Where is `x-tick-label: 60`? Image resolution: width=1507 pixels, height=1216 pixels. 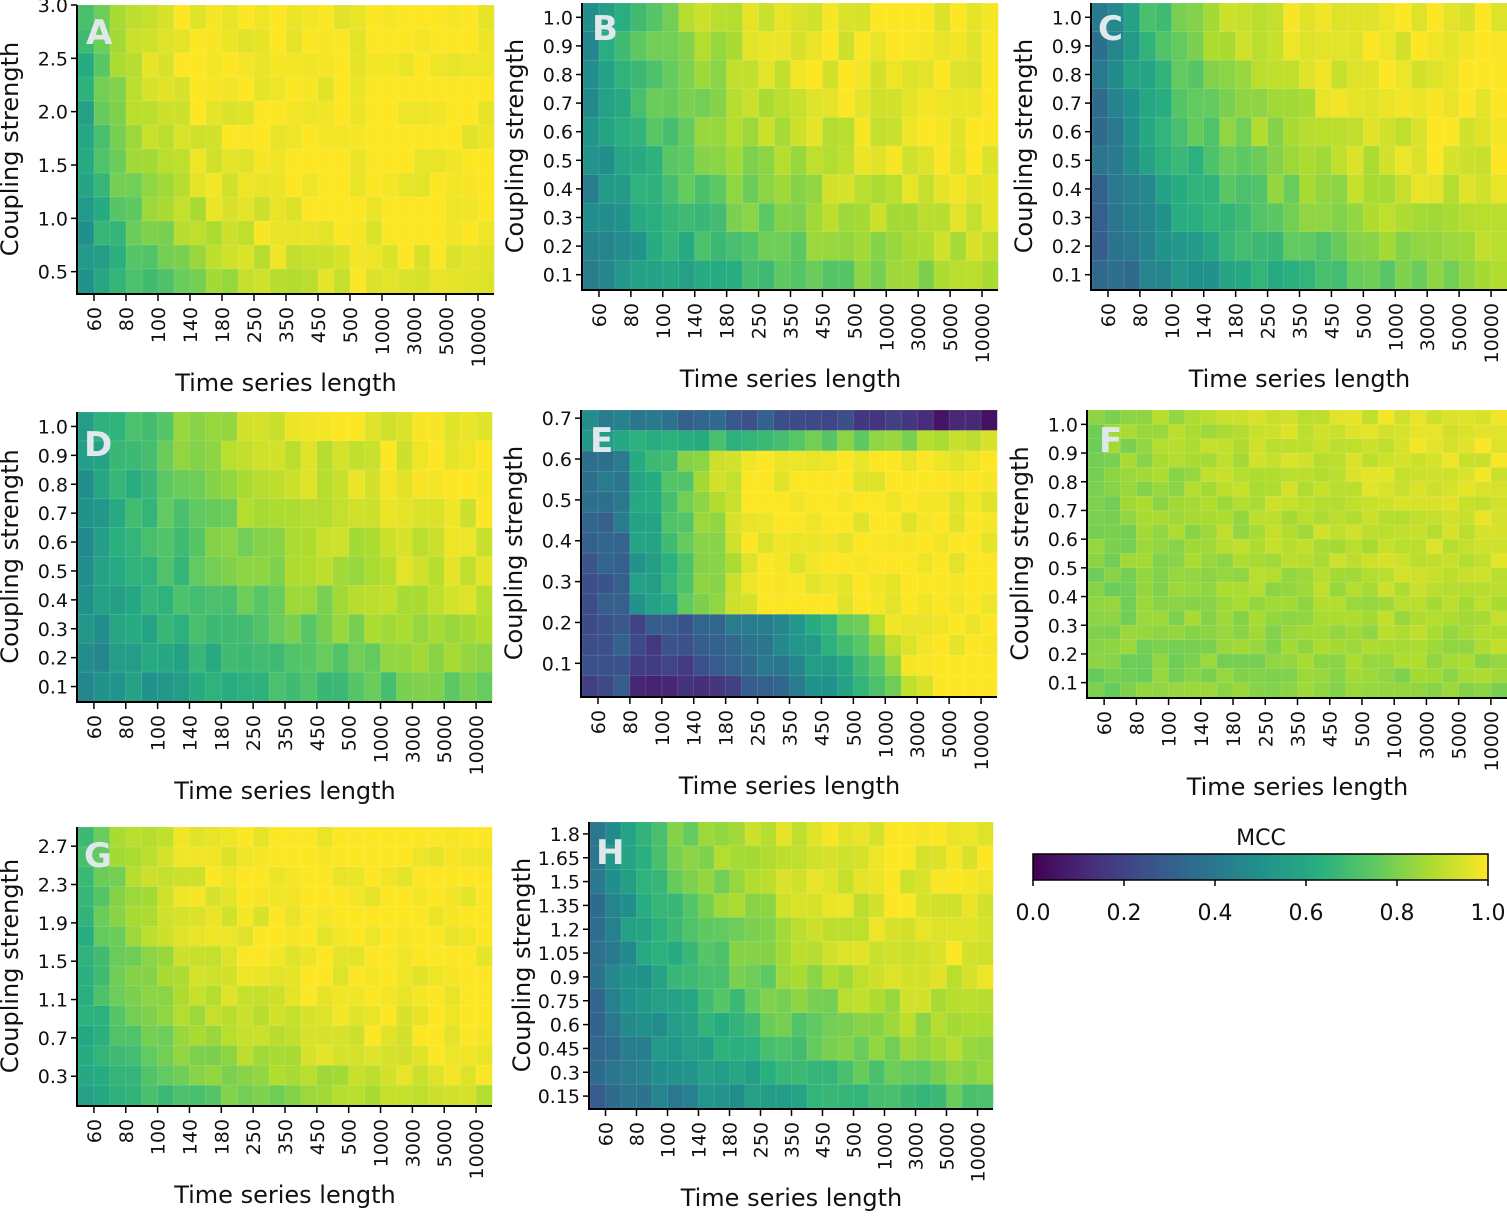 x-tick-label: 60 is located at coordinates (600, 315).